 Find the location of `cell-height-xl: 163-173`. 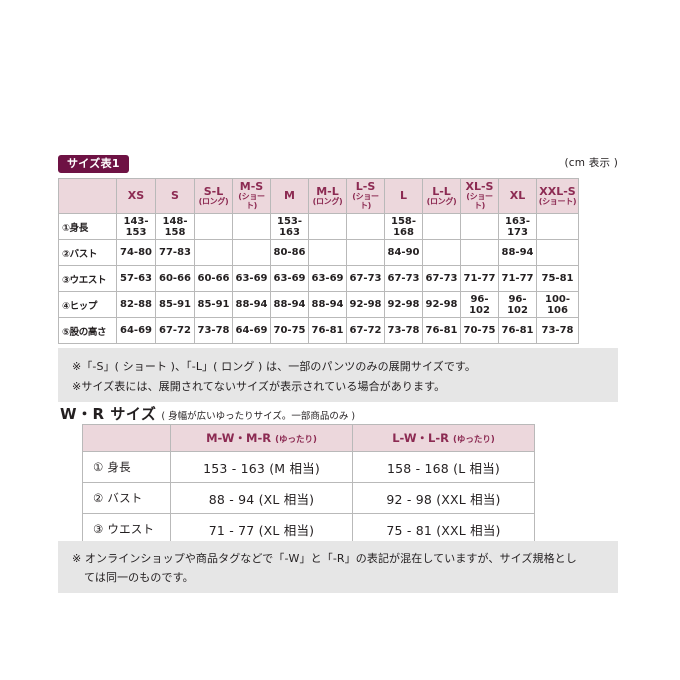

cell-height-xl: 163-173 is located at coordinates (517, 226).